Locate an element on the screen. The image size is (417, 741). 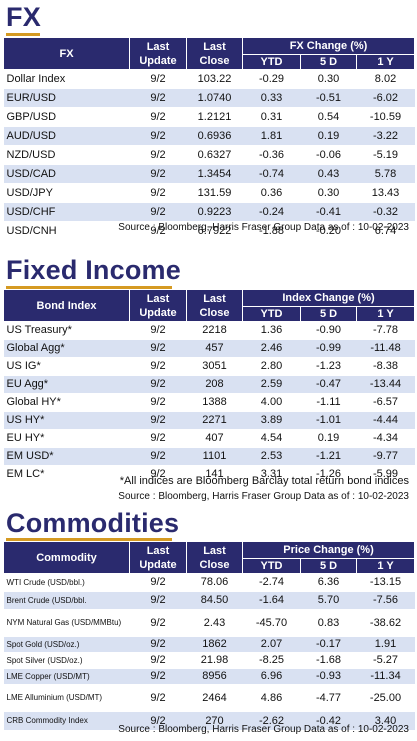
row-1y: -6.57 is located at coordinates (385, 402).